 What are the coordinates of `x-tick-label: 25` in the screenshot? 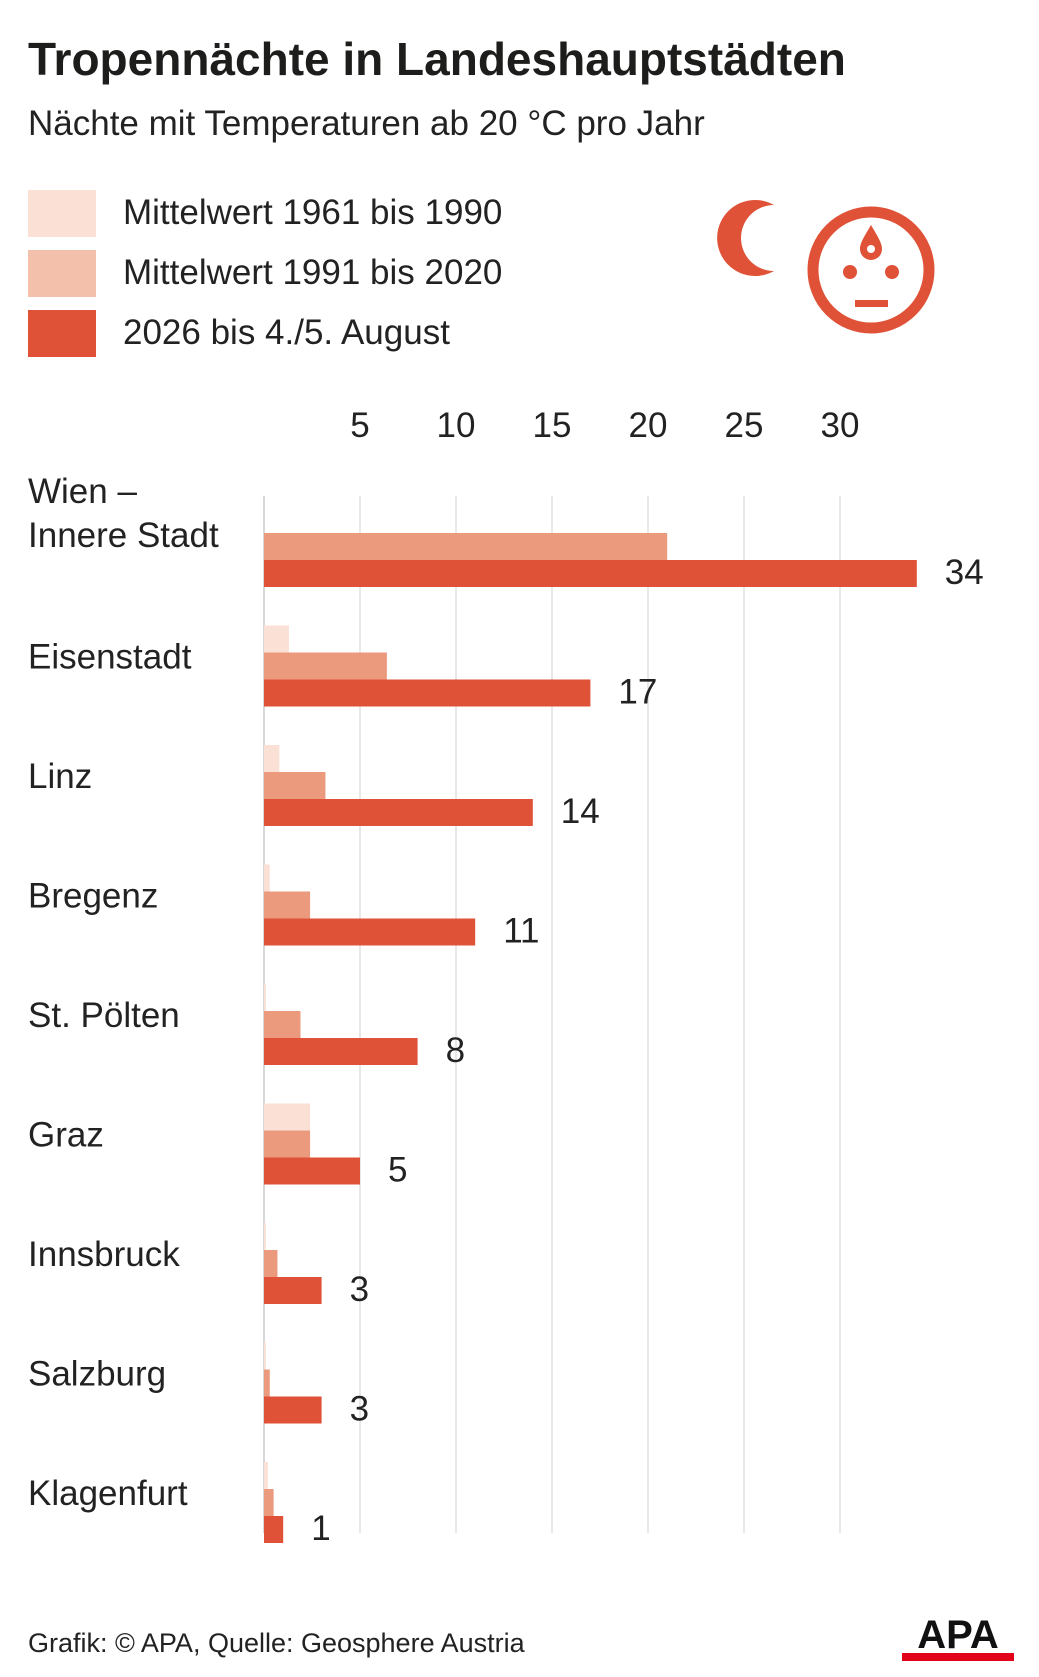 It's located at (744, 425).